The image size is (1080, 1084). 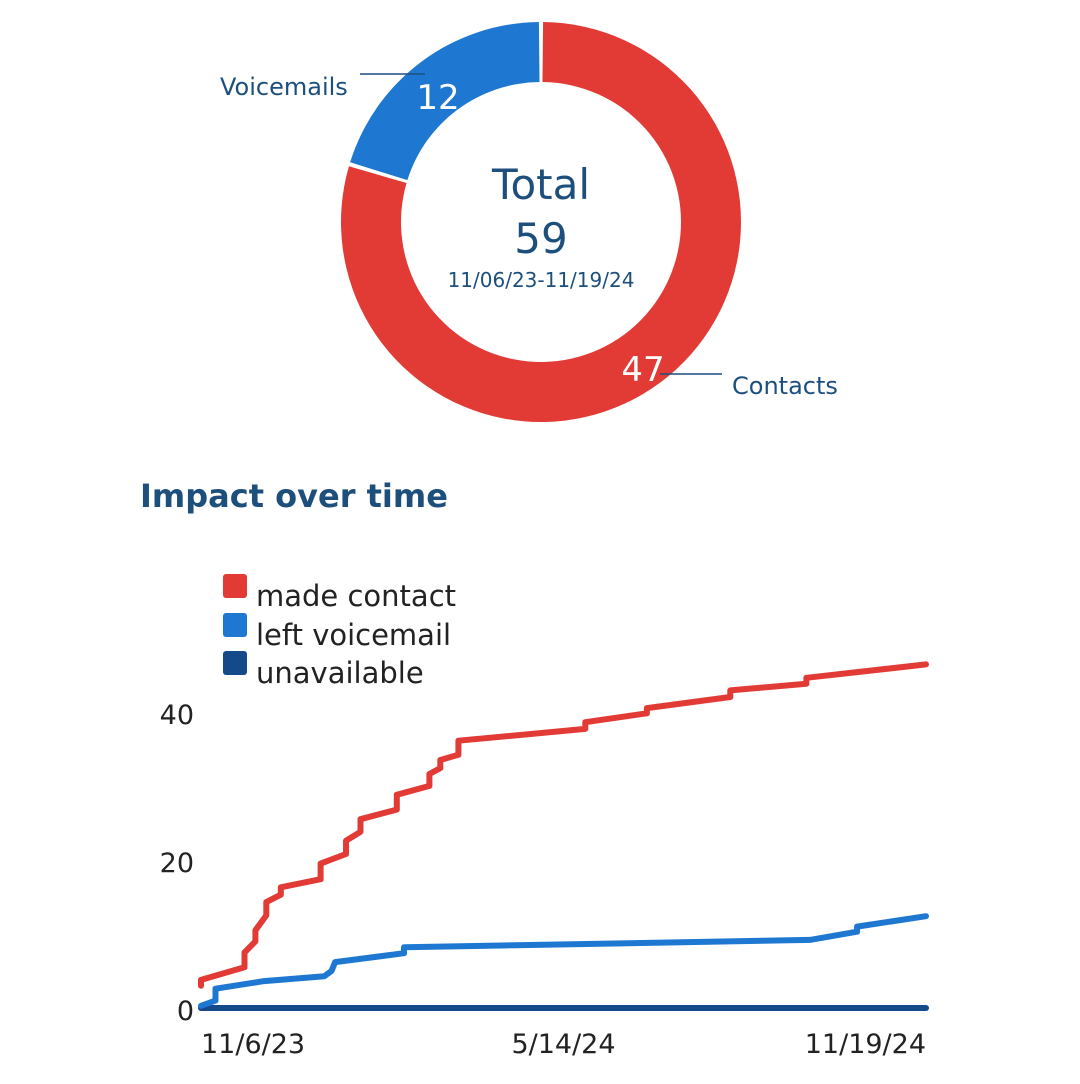 What do you see at coordinates (253, 1044) in the screenshot?
I see `x-tick-label: 11/6/23` at bounding box center [253, 1044].